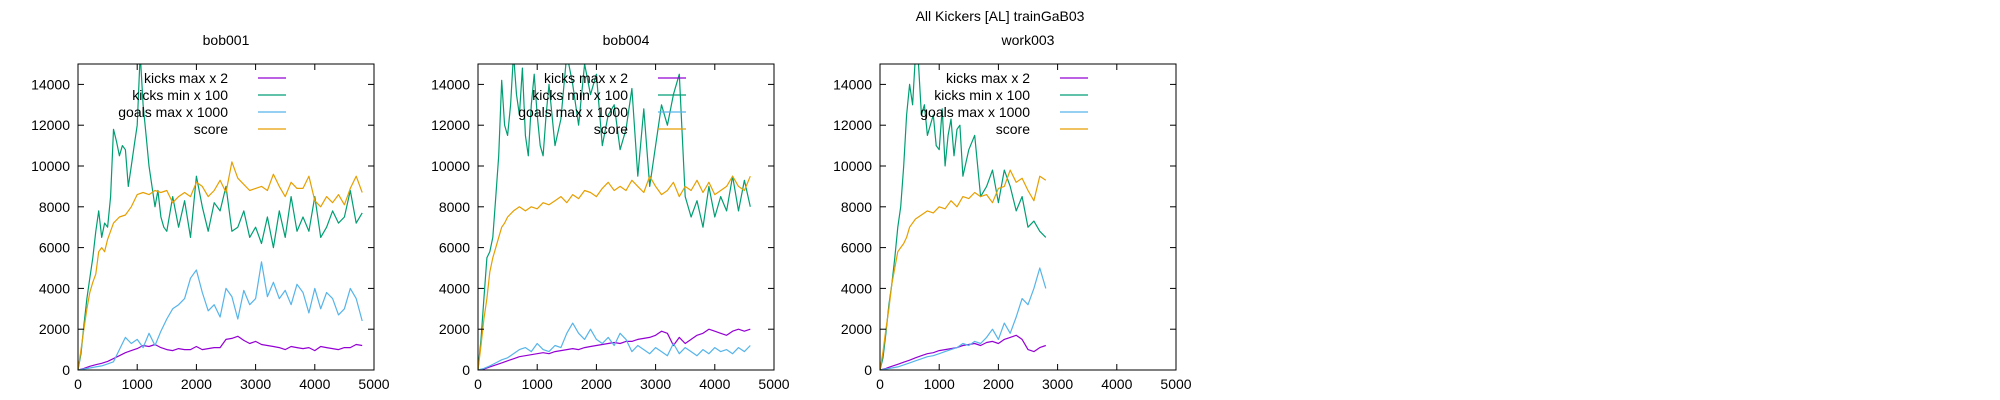  What do you see at coordinates (1000, 16) in the screenshot?
I see `figure-title: All Kickers [AL] trainGaB03` at bounding box center [1000, 16].